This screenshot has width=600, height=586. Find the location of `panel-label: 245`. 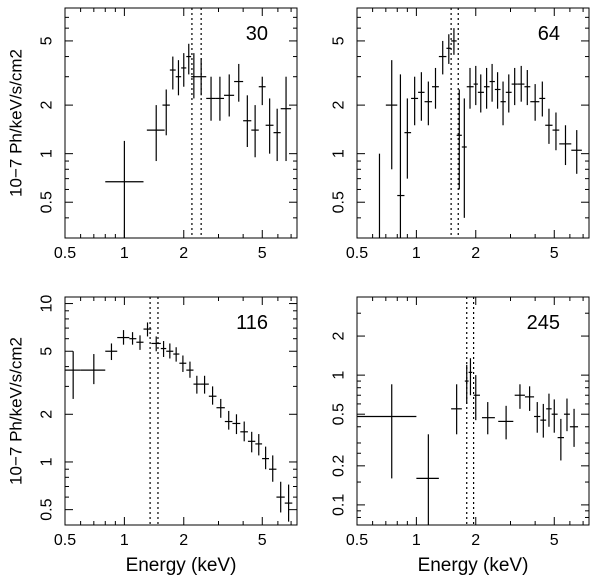

panel-label: 245 is located at coordinates (543, 323).